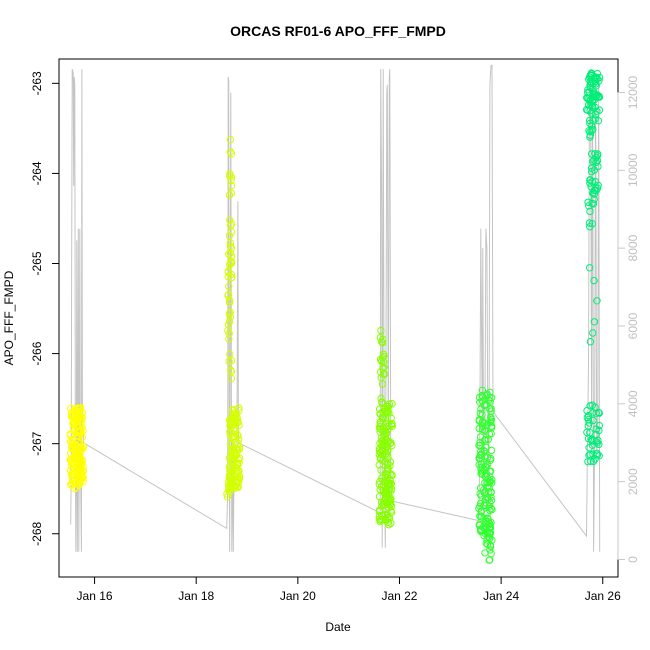  I want to click on y2-tick-label: 2000, so click(633, 481).